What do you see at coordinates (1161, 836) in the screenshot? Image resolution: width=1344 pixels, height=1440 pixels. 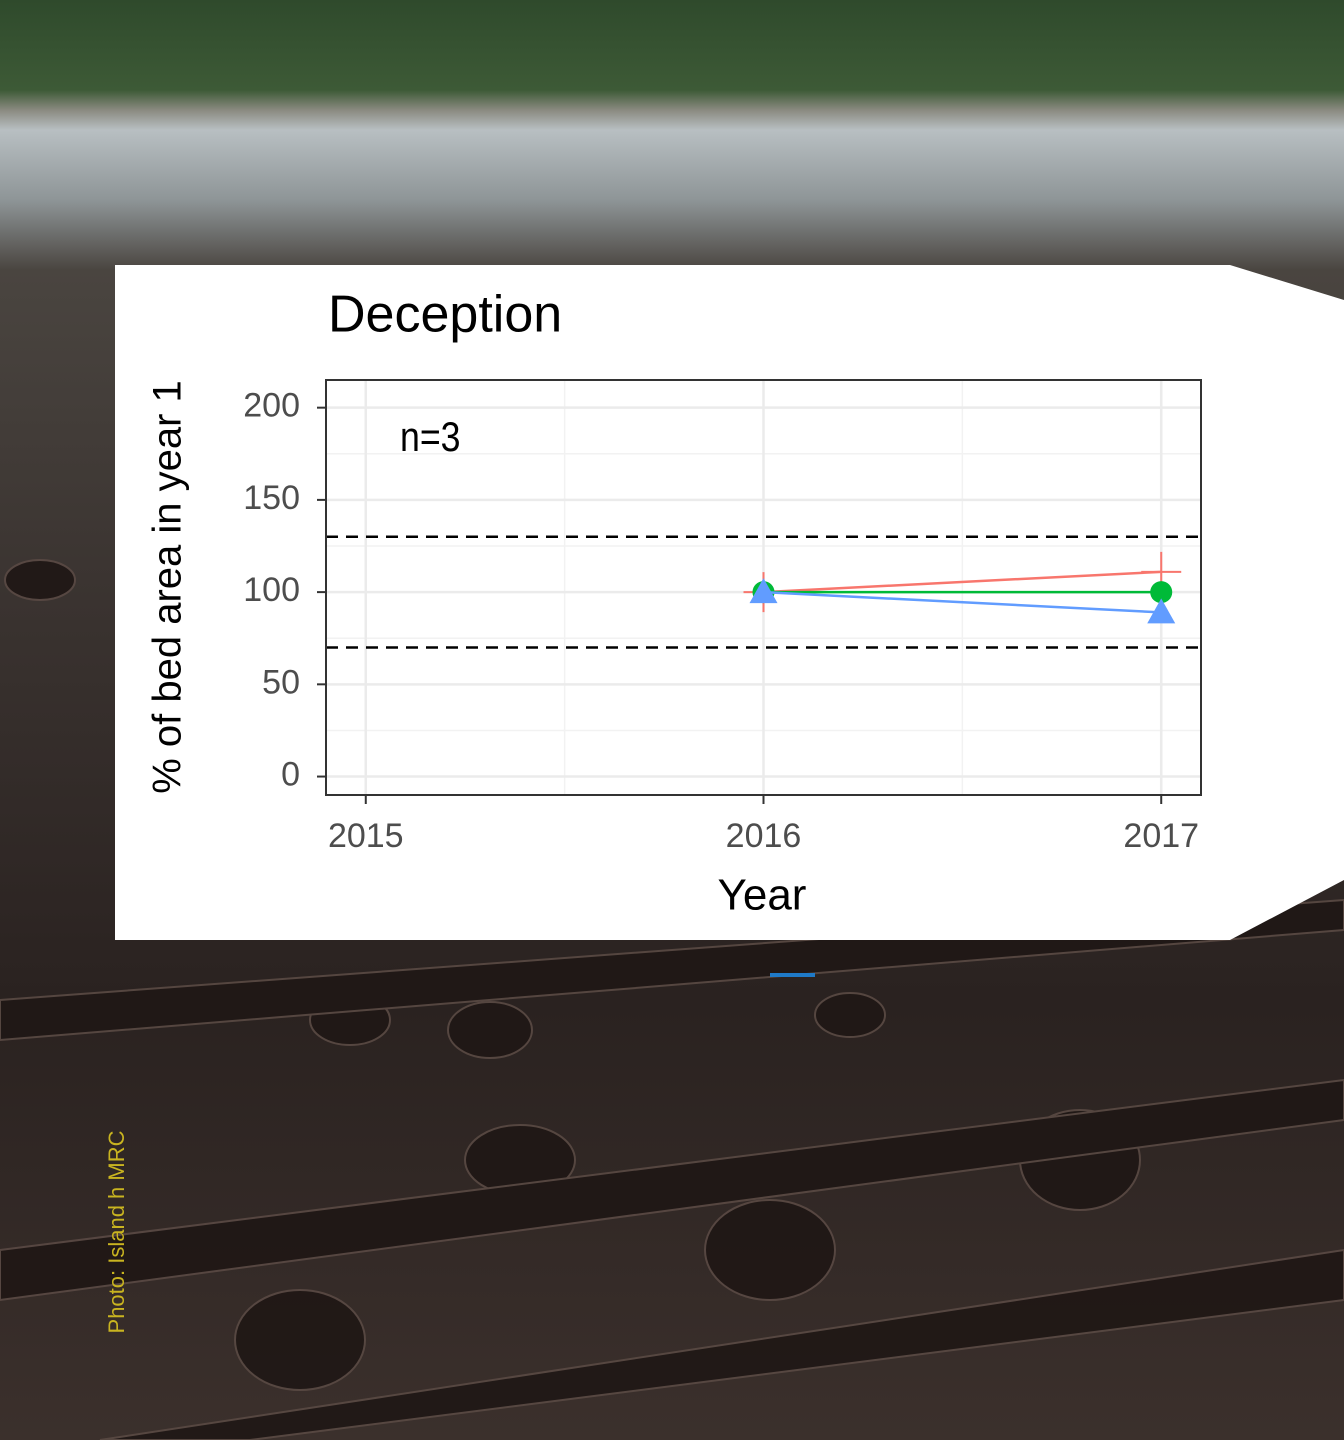 I see `x-tick-label: 2017` at bounding box center [1161, 836].